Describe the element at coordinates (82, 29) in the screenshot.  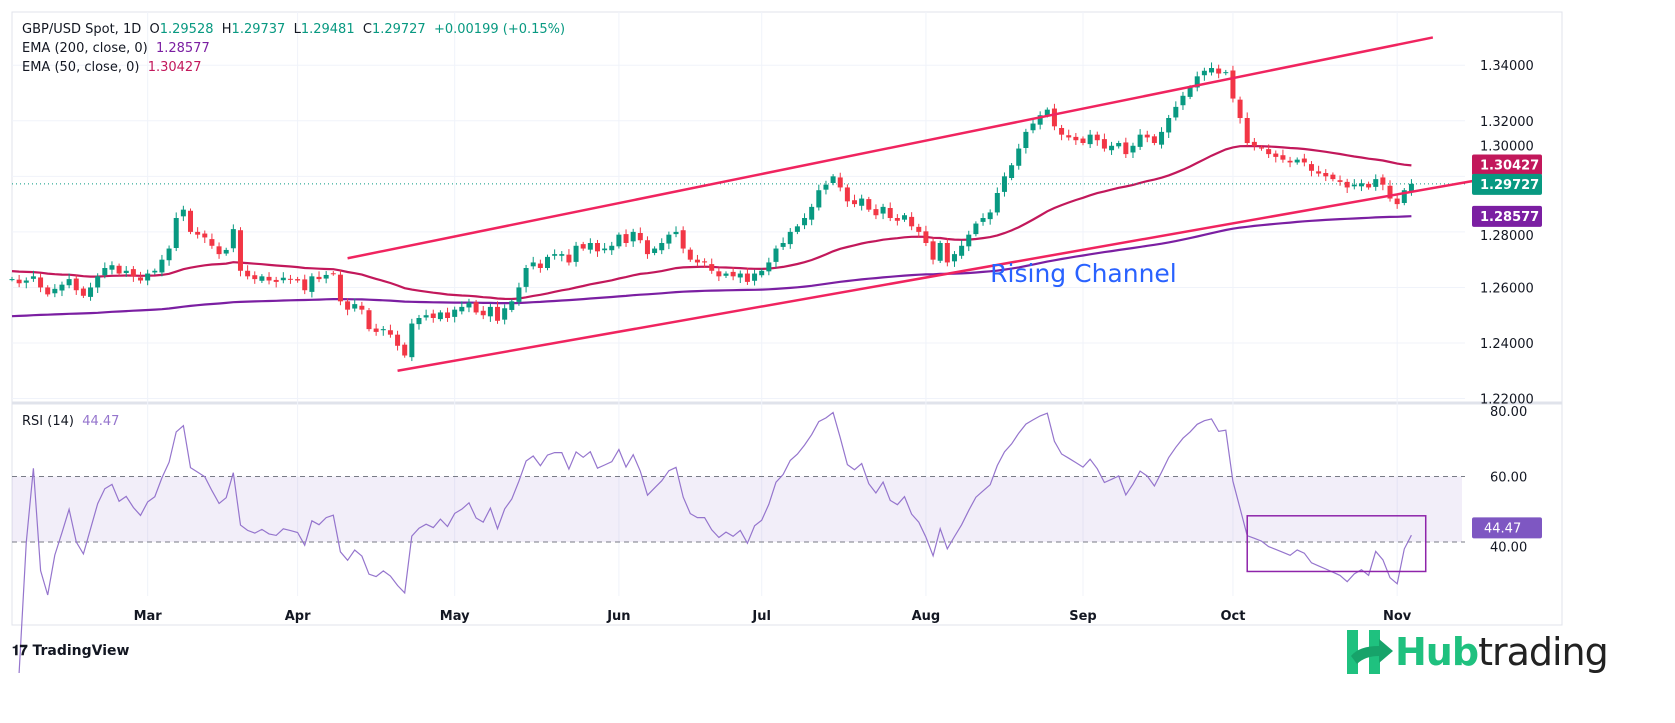
I see `symbol-title: GBP/USD Spot, 1D` at that location.